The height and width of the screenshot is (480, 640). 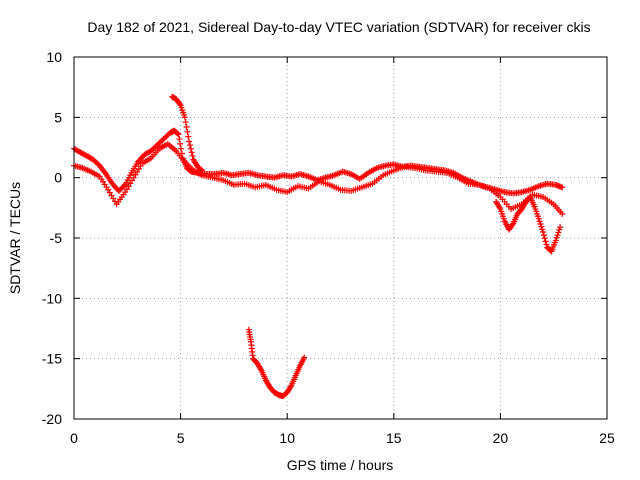 I want to click on x-tick-label: 25, so click(x=607, y=438).